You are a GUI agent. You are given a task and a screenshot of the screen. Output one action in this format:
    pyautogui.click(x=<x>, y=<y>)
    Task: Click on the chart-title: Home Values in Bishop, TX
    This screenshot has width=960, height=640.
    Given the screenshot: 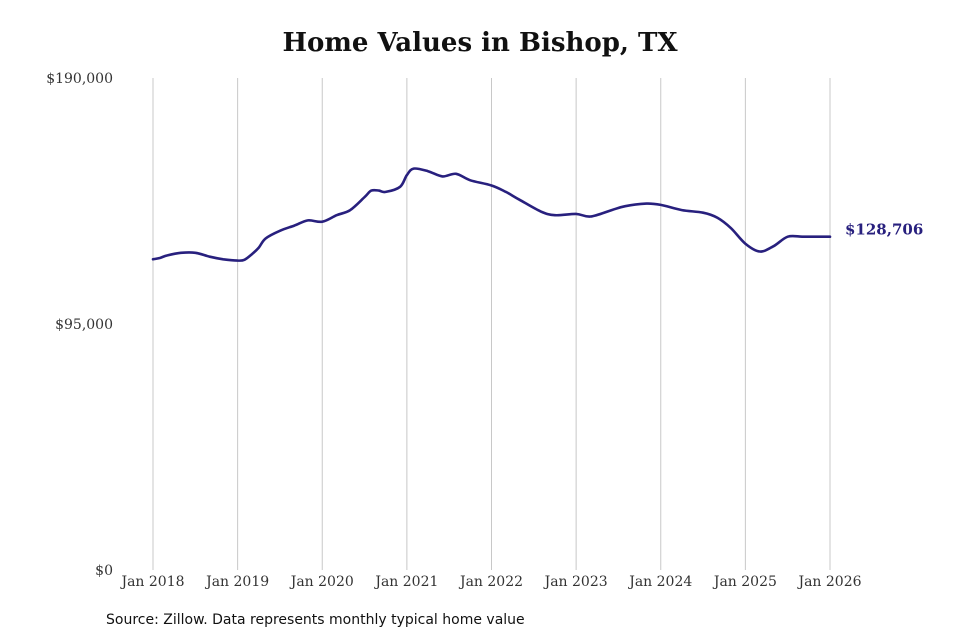 What is the action you would take?
    pyautogui.click(x=480, y=43)
    